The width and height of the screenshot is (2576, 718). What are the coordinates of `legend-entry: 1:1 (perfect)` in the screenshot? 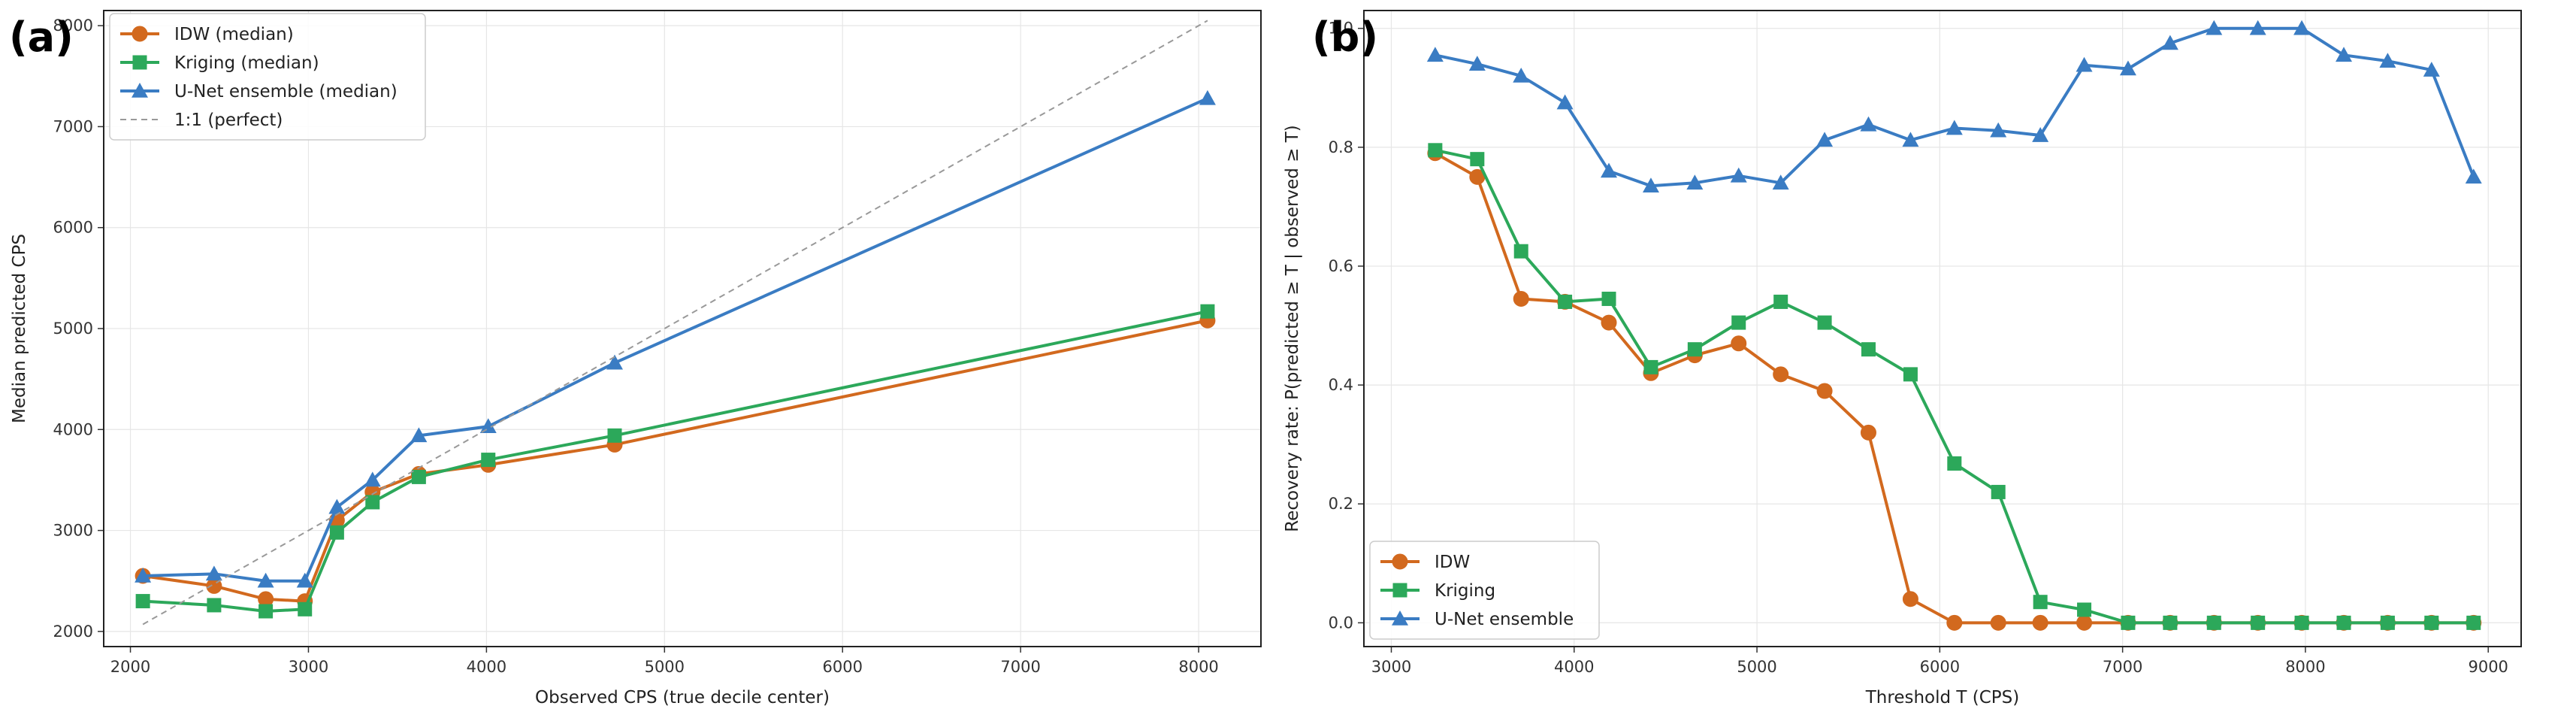 It's located at (228, 120).